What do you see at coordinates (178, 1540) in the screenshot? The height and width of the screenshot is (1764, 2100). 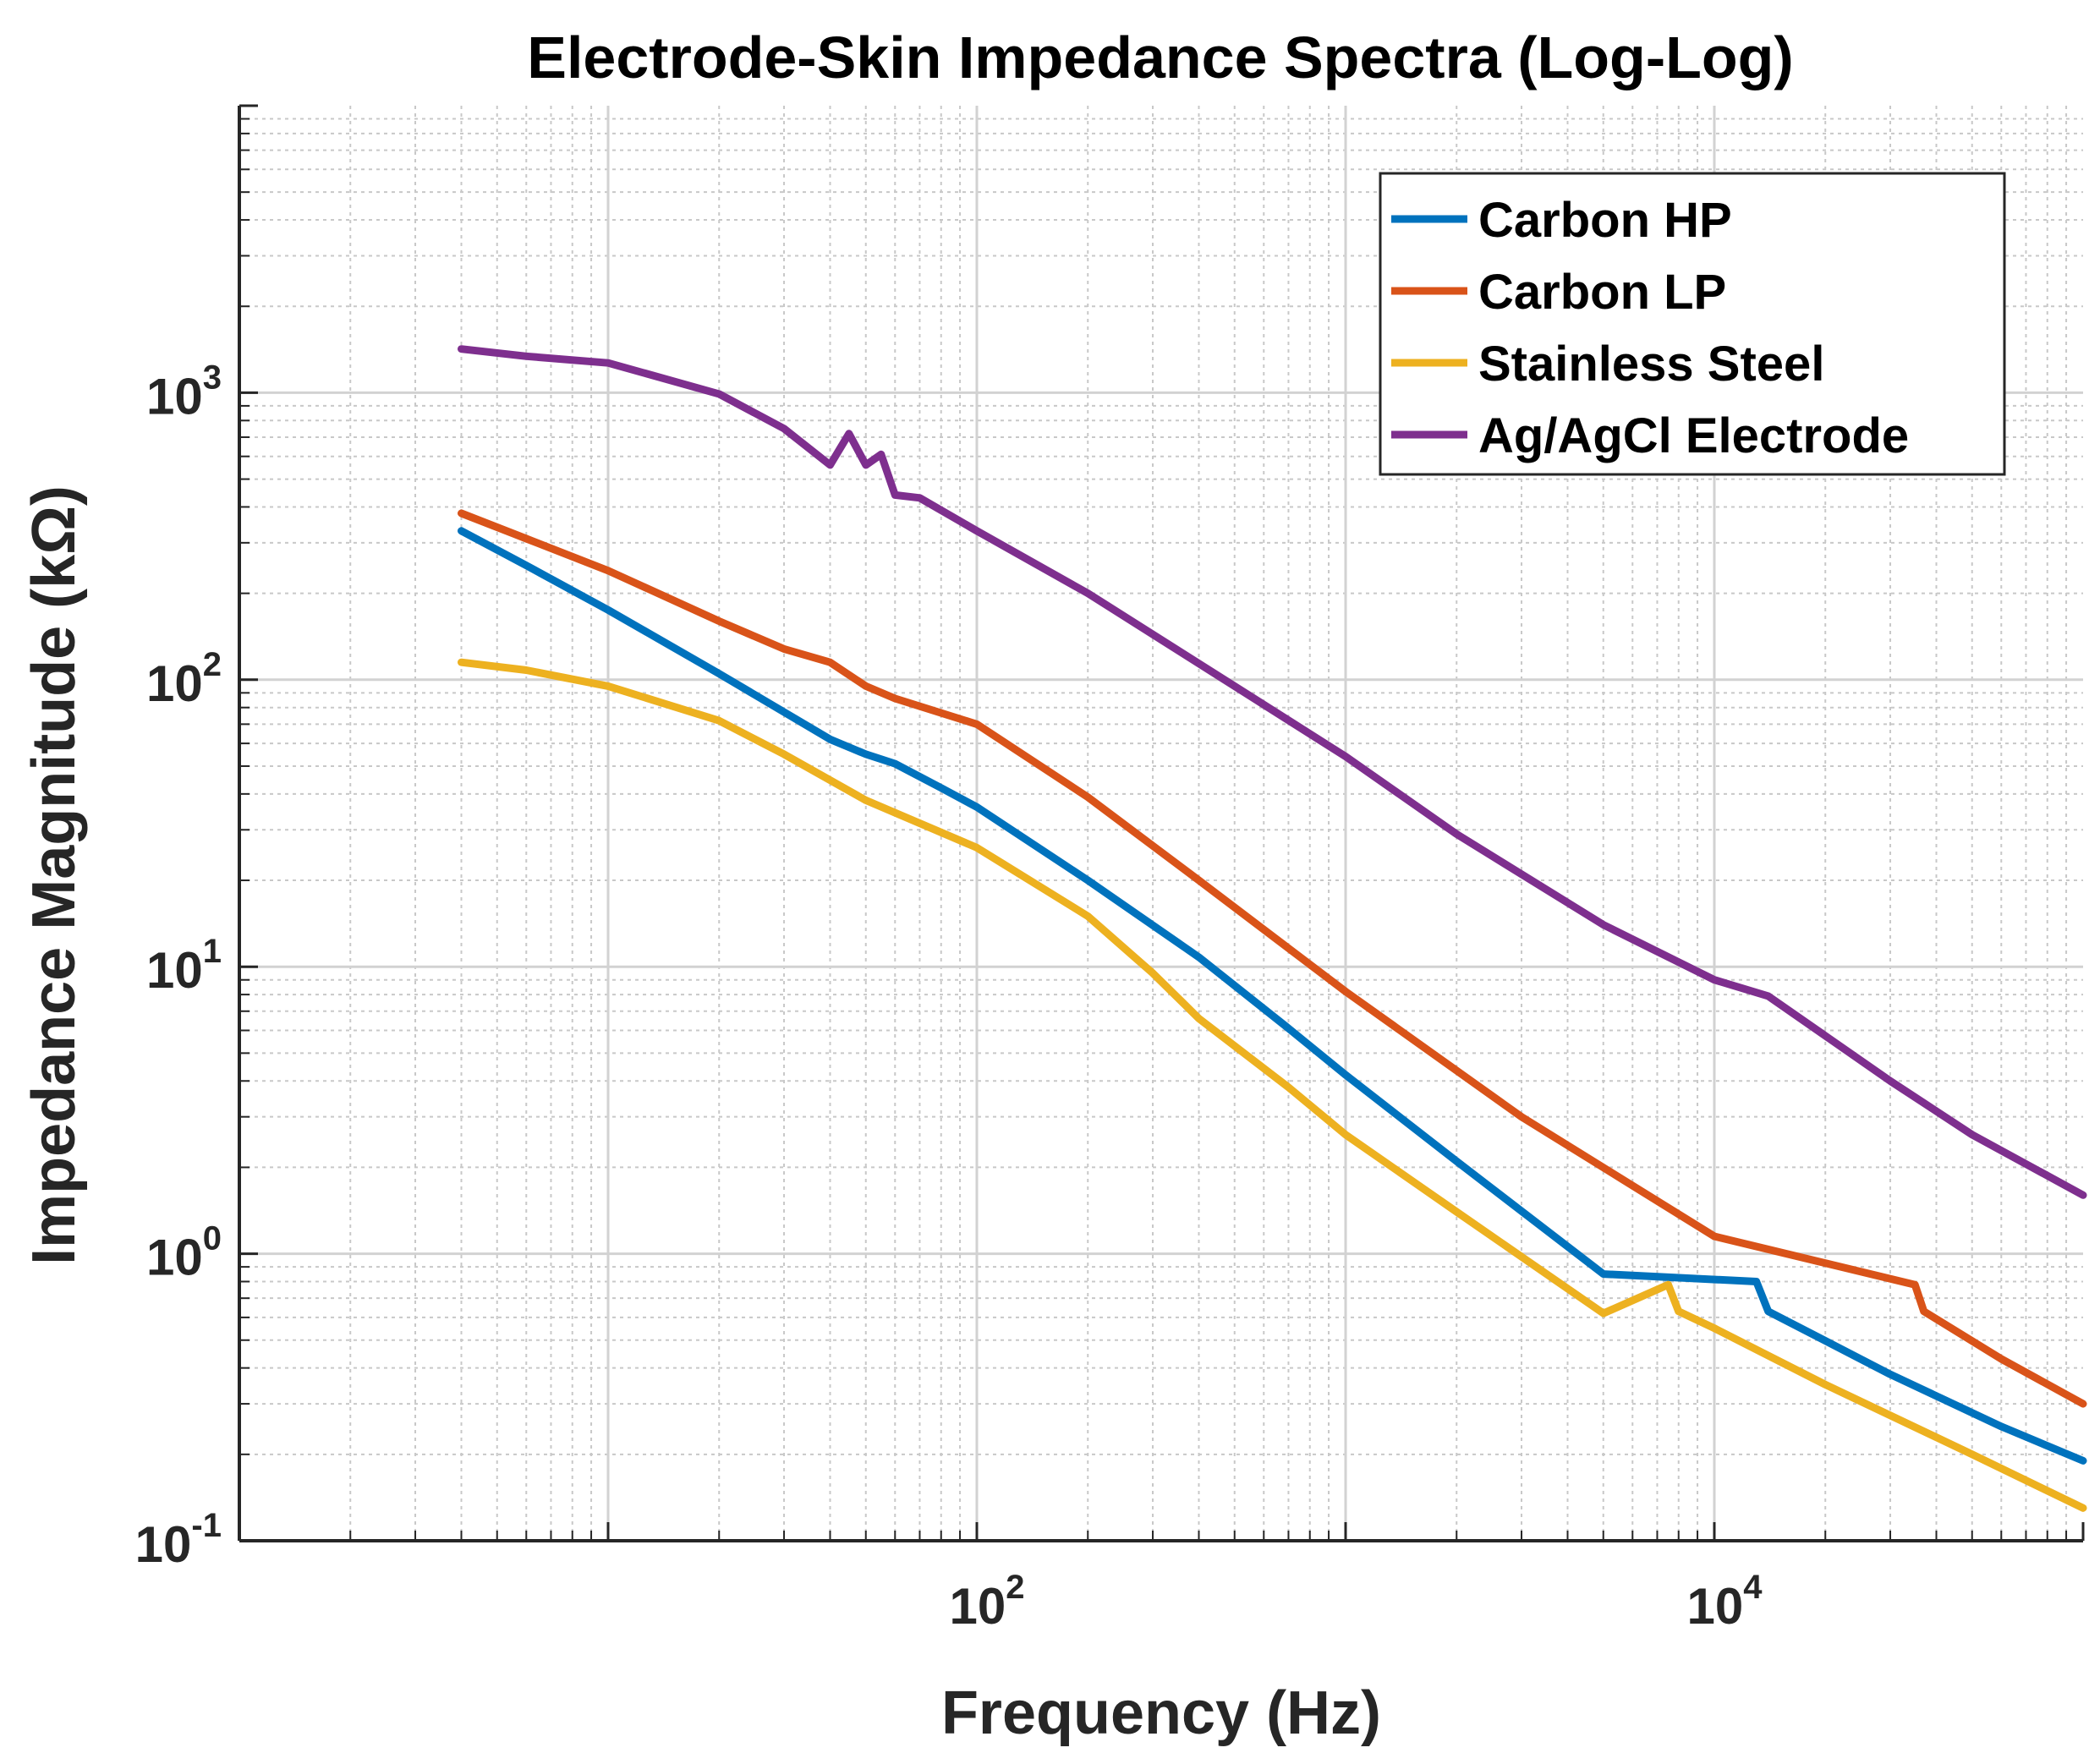 I see `y-tick-label: 10⁻¹` at bounding box center [178, 1540].